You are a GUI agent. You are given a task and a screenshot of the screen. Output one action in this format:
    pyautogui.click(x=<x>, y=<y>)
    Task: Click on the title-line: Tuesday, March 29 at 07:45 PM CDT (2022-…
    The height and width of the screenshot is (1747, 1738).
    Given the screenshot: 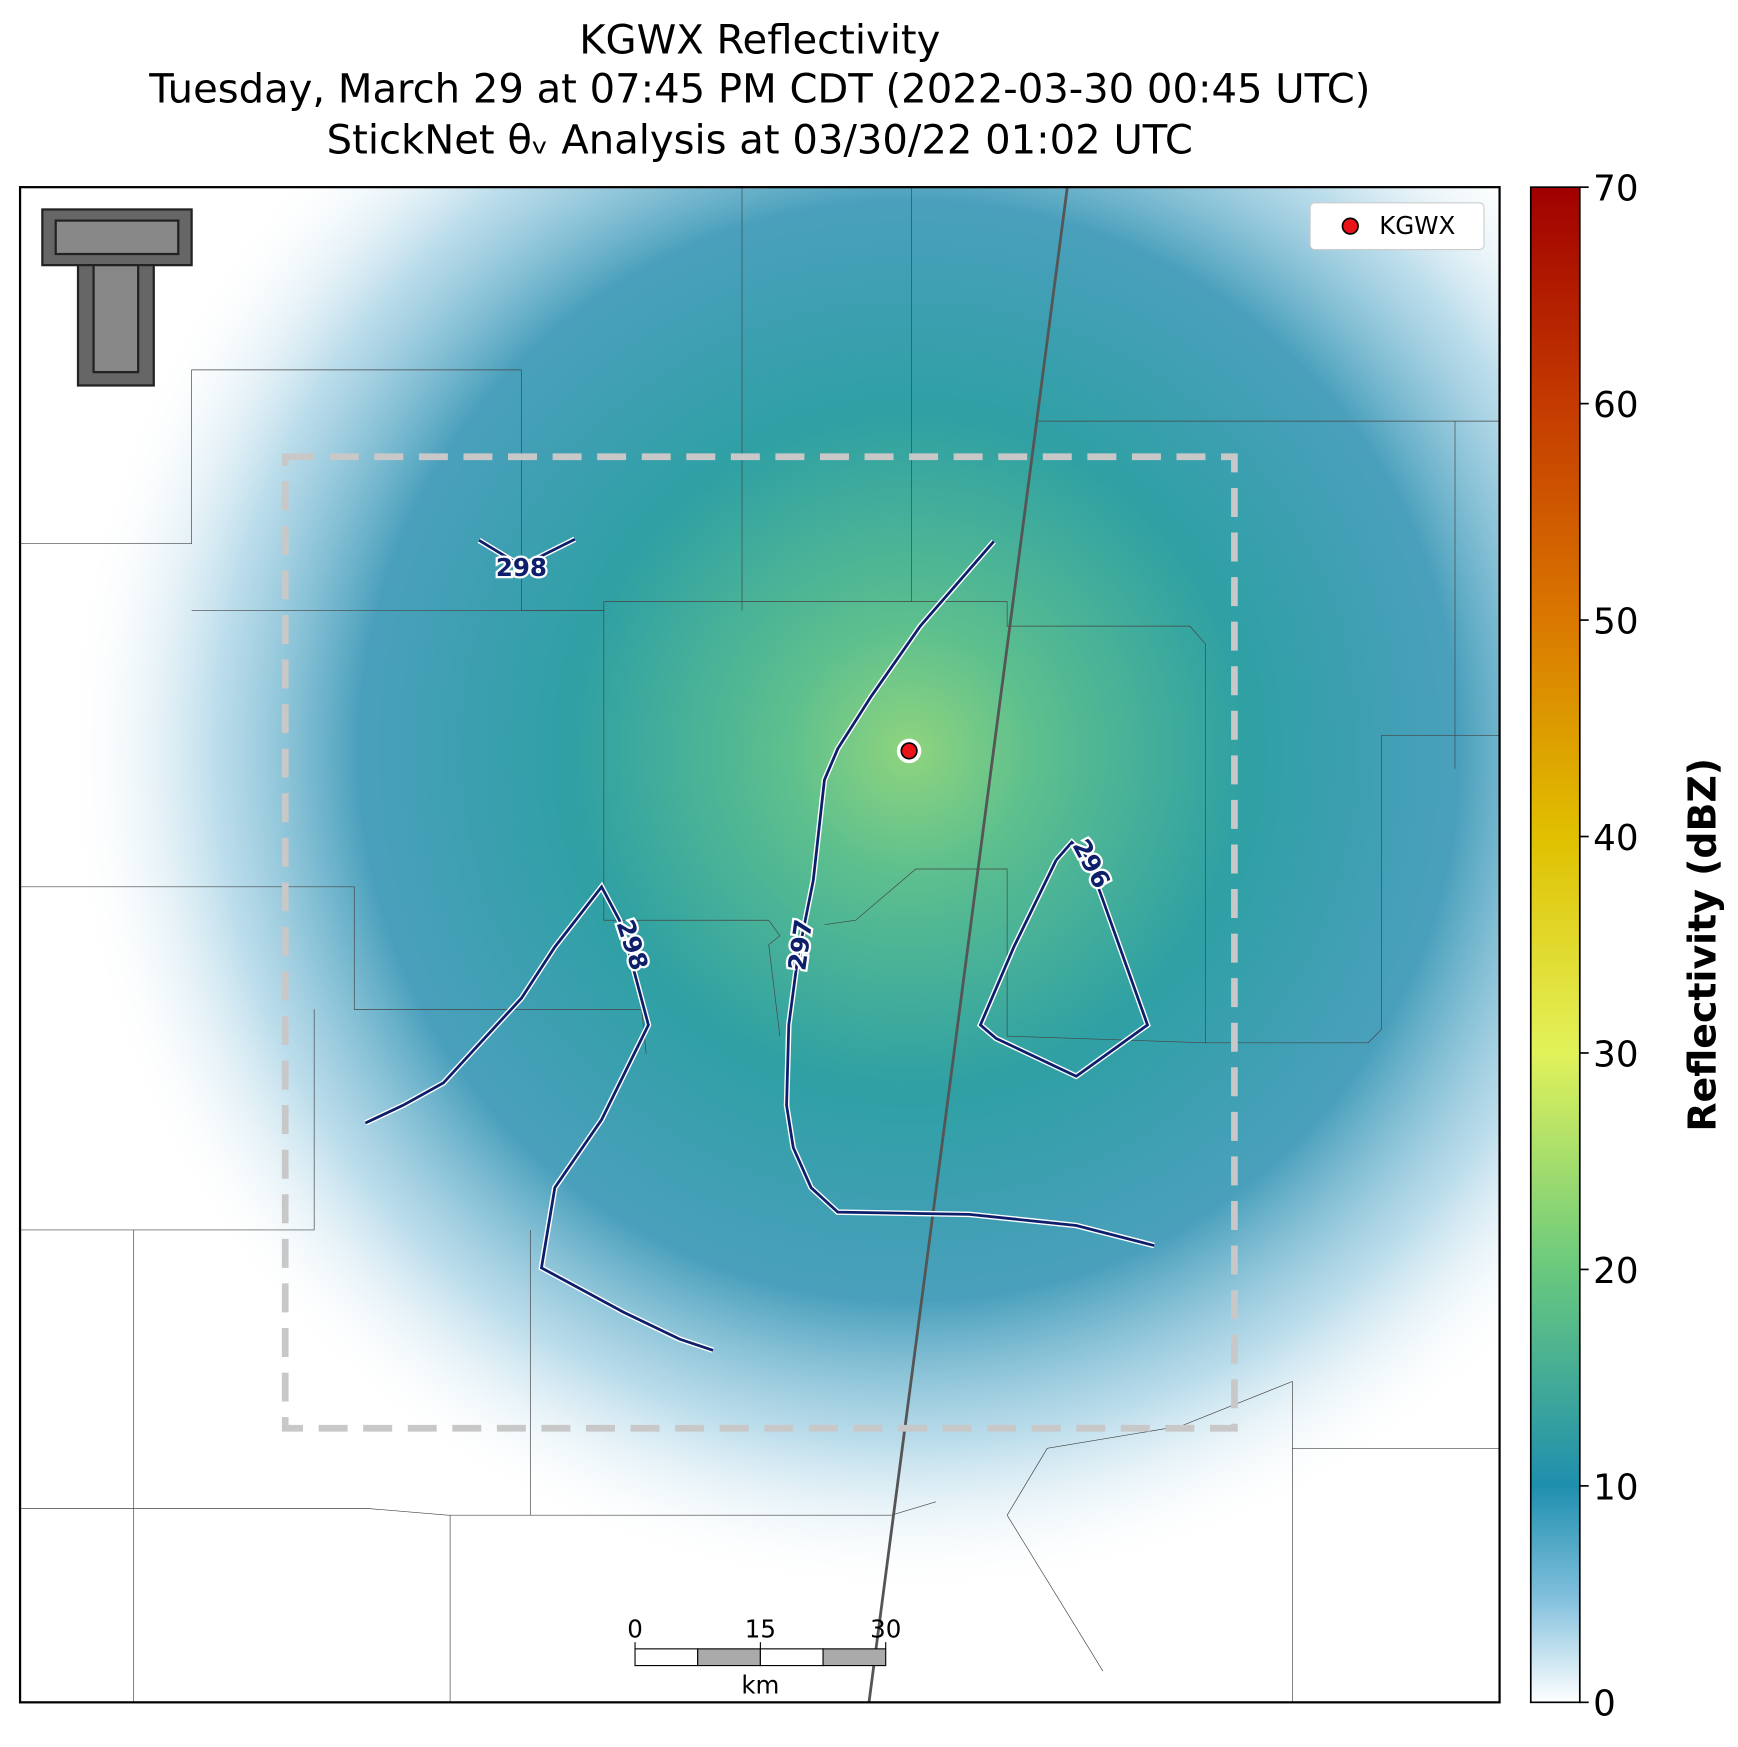 What is the action you would take?
    pyautogui.click(x=759, y=89)
    